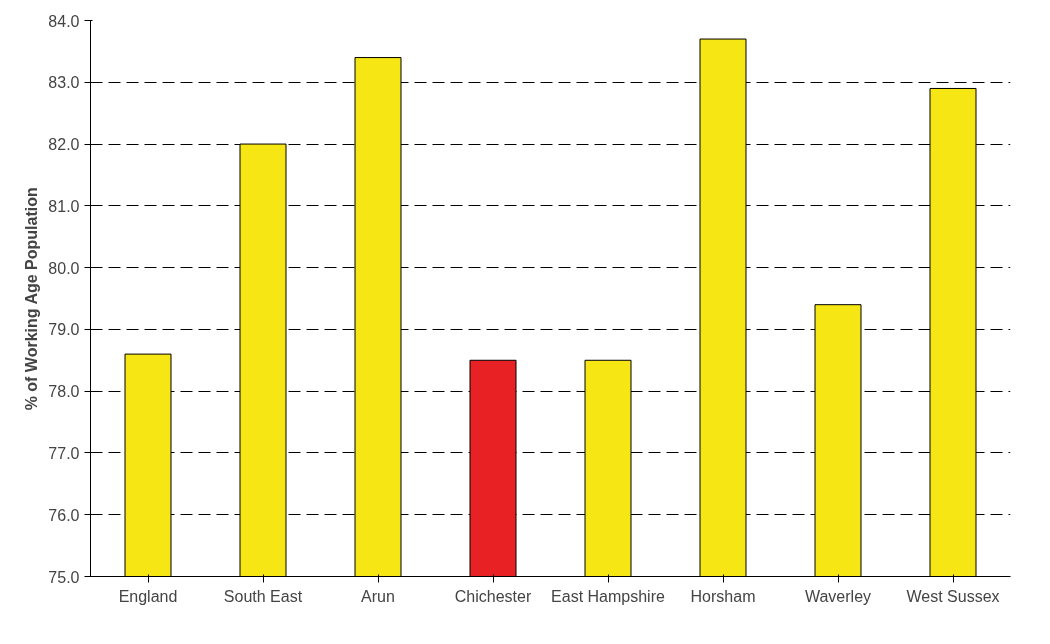 Image resolution: width=1050 pixels, height=644 pixels. Describe the element at coordinates (493, 596) in the screenshot. I see `x-tick-label: Chichester` at that location.